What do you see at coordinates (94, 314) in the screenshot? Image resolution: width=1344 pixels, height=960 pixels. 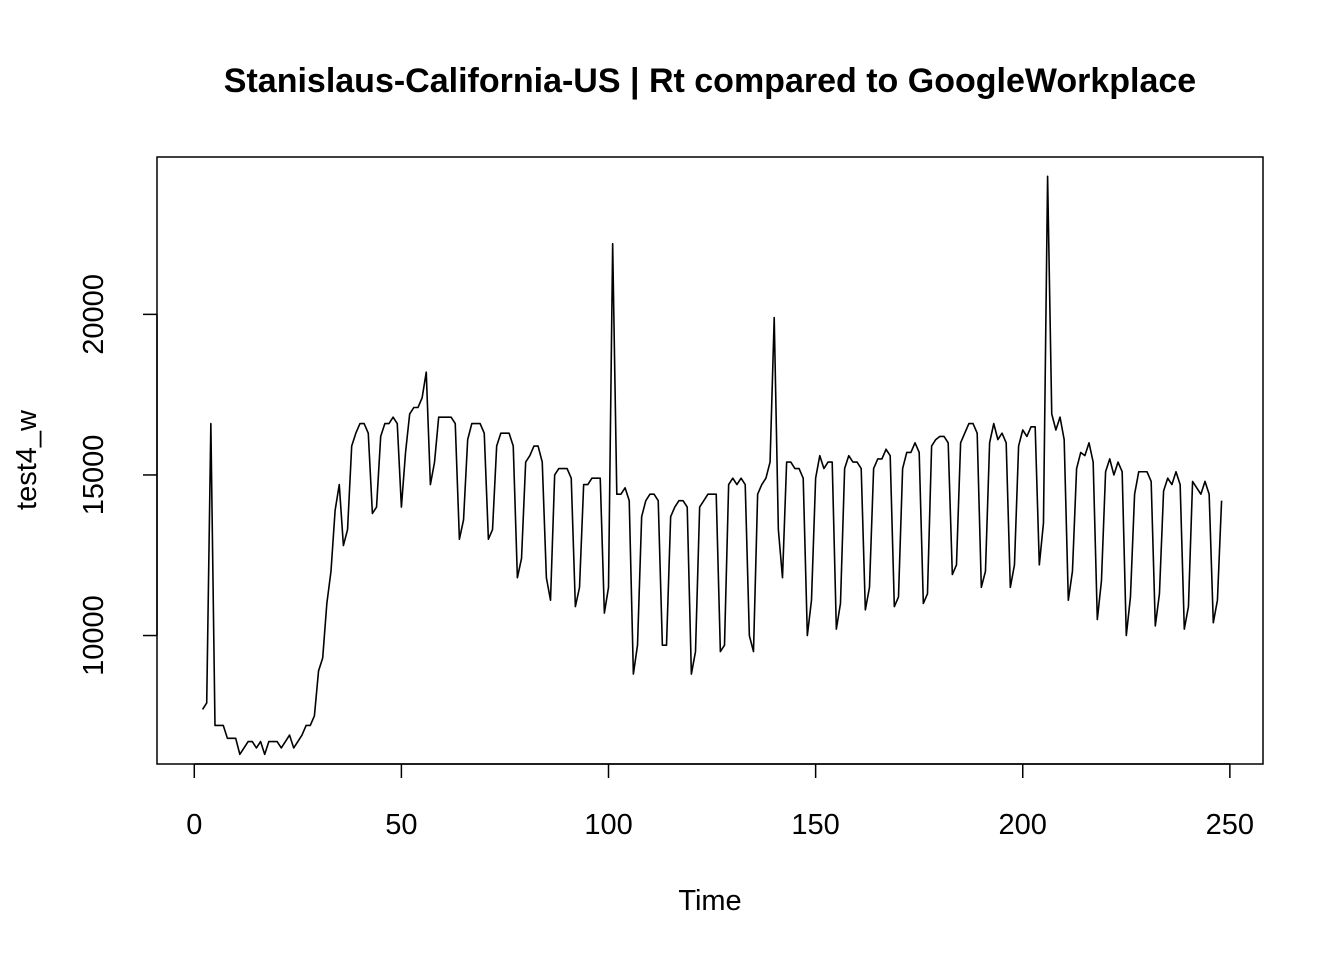 I see `y-tick-label: 20000` at bounding box center [94, 314].